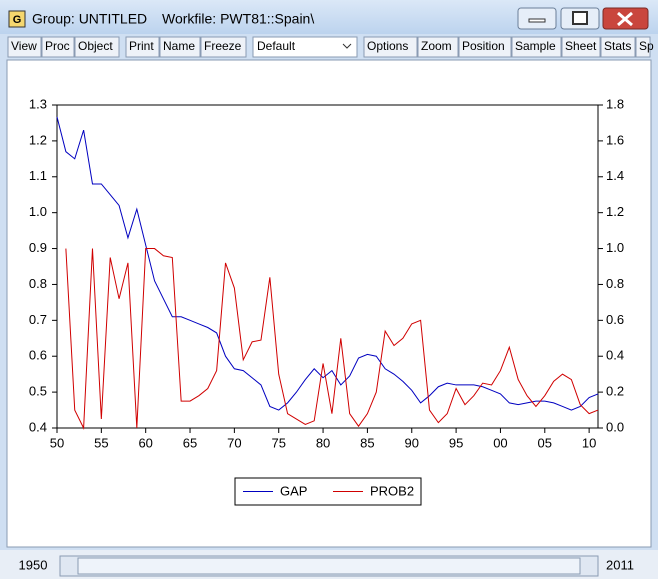 Image resolution: width=658 pixels, height=579 pixels. I want to click on close-icon, so click(625, 19).